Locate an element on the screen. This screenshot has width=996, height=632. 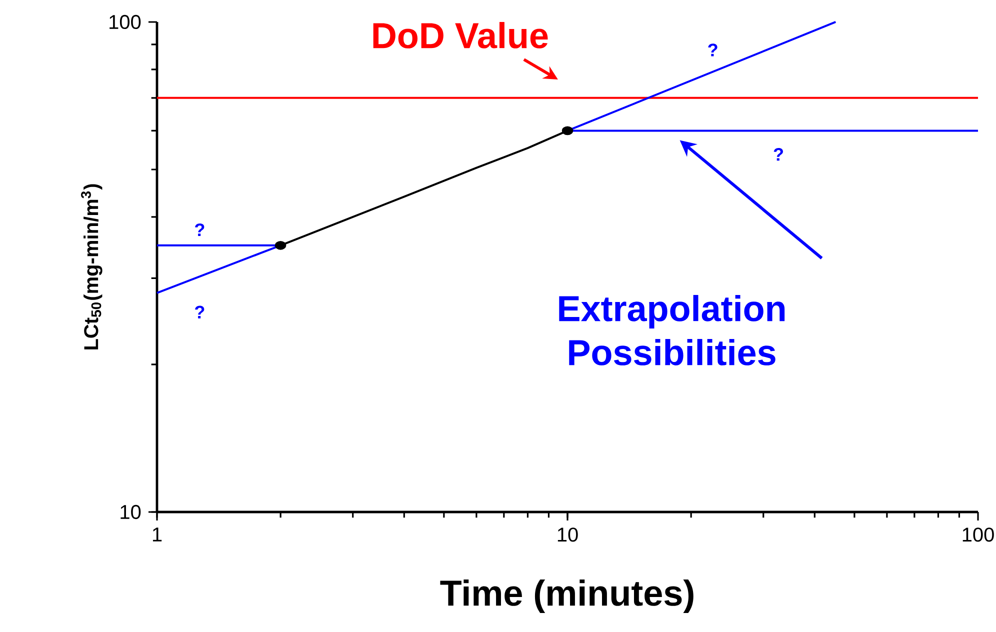
x-tick-label: 1 is located at coordinates (157, 535).